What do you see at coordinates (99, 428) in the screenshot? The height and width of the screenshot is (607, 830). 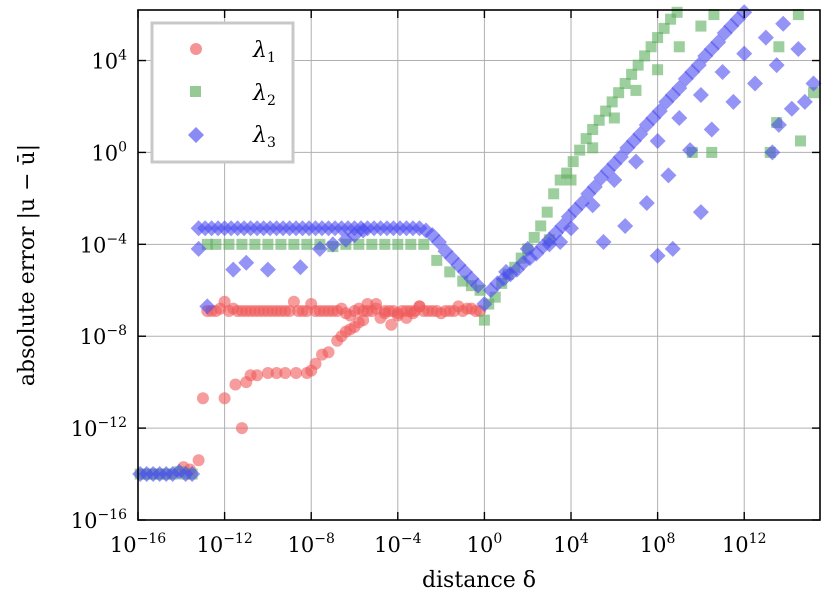 I see `y-tick-label: 10−12` at bounding box center [99, 428].